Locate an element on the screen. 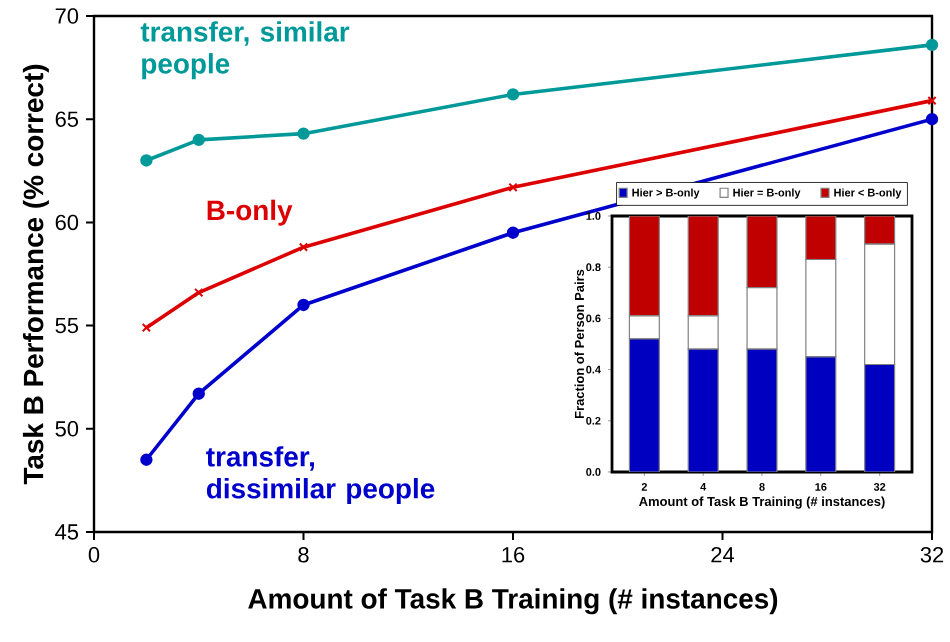  series-label: transfer, similar people is located at coordinates (245, 50).